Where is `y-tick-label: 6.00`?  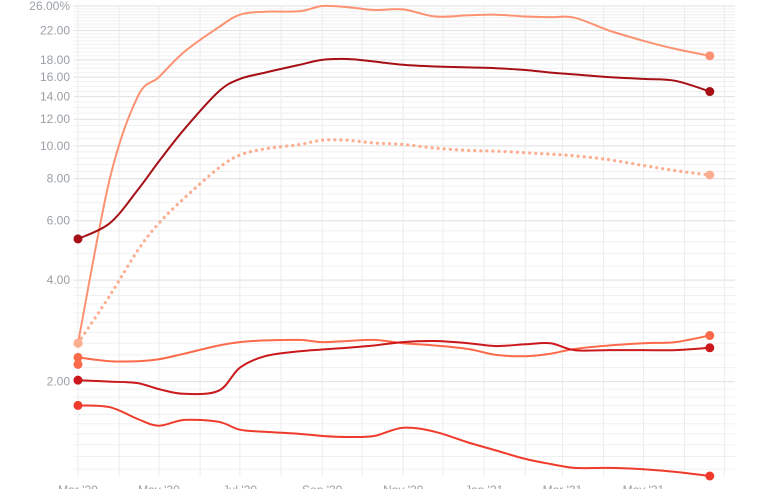 y-tick-label: 6.00 is located at coordinates (59, 221).